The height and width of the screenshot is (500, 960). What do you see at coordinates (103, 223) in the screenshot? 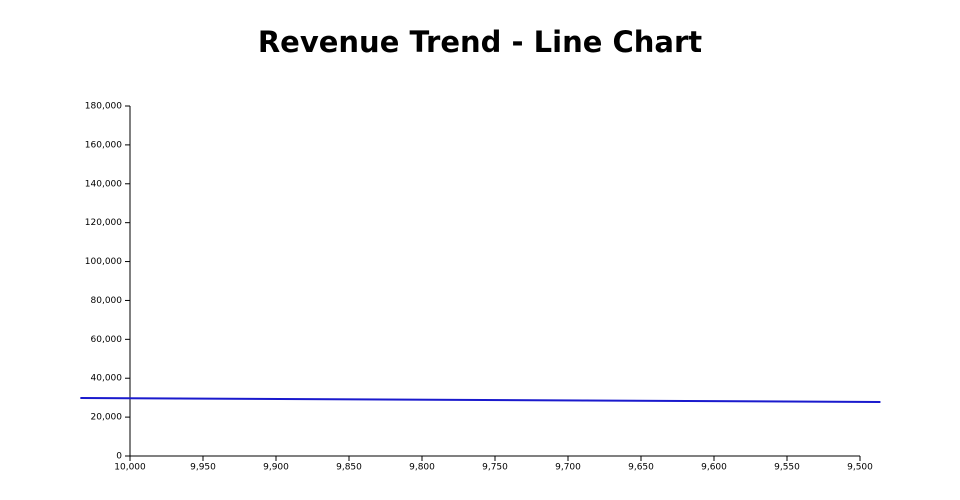
I see `y-tick-label: 120,000` at bounding box center [103, 223].